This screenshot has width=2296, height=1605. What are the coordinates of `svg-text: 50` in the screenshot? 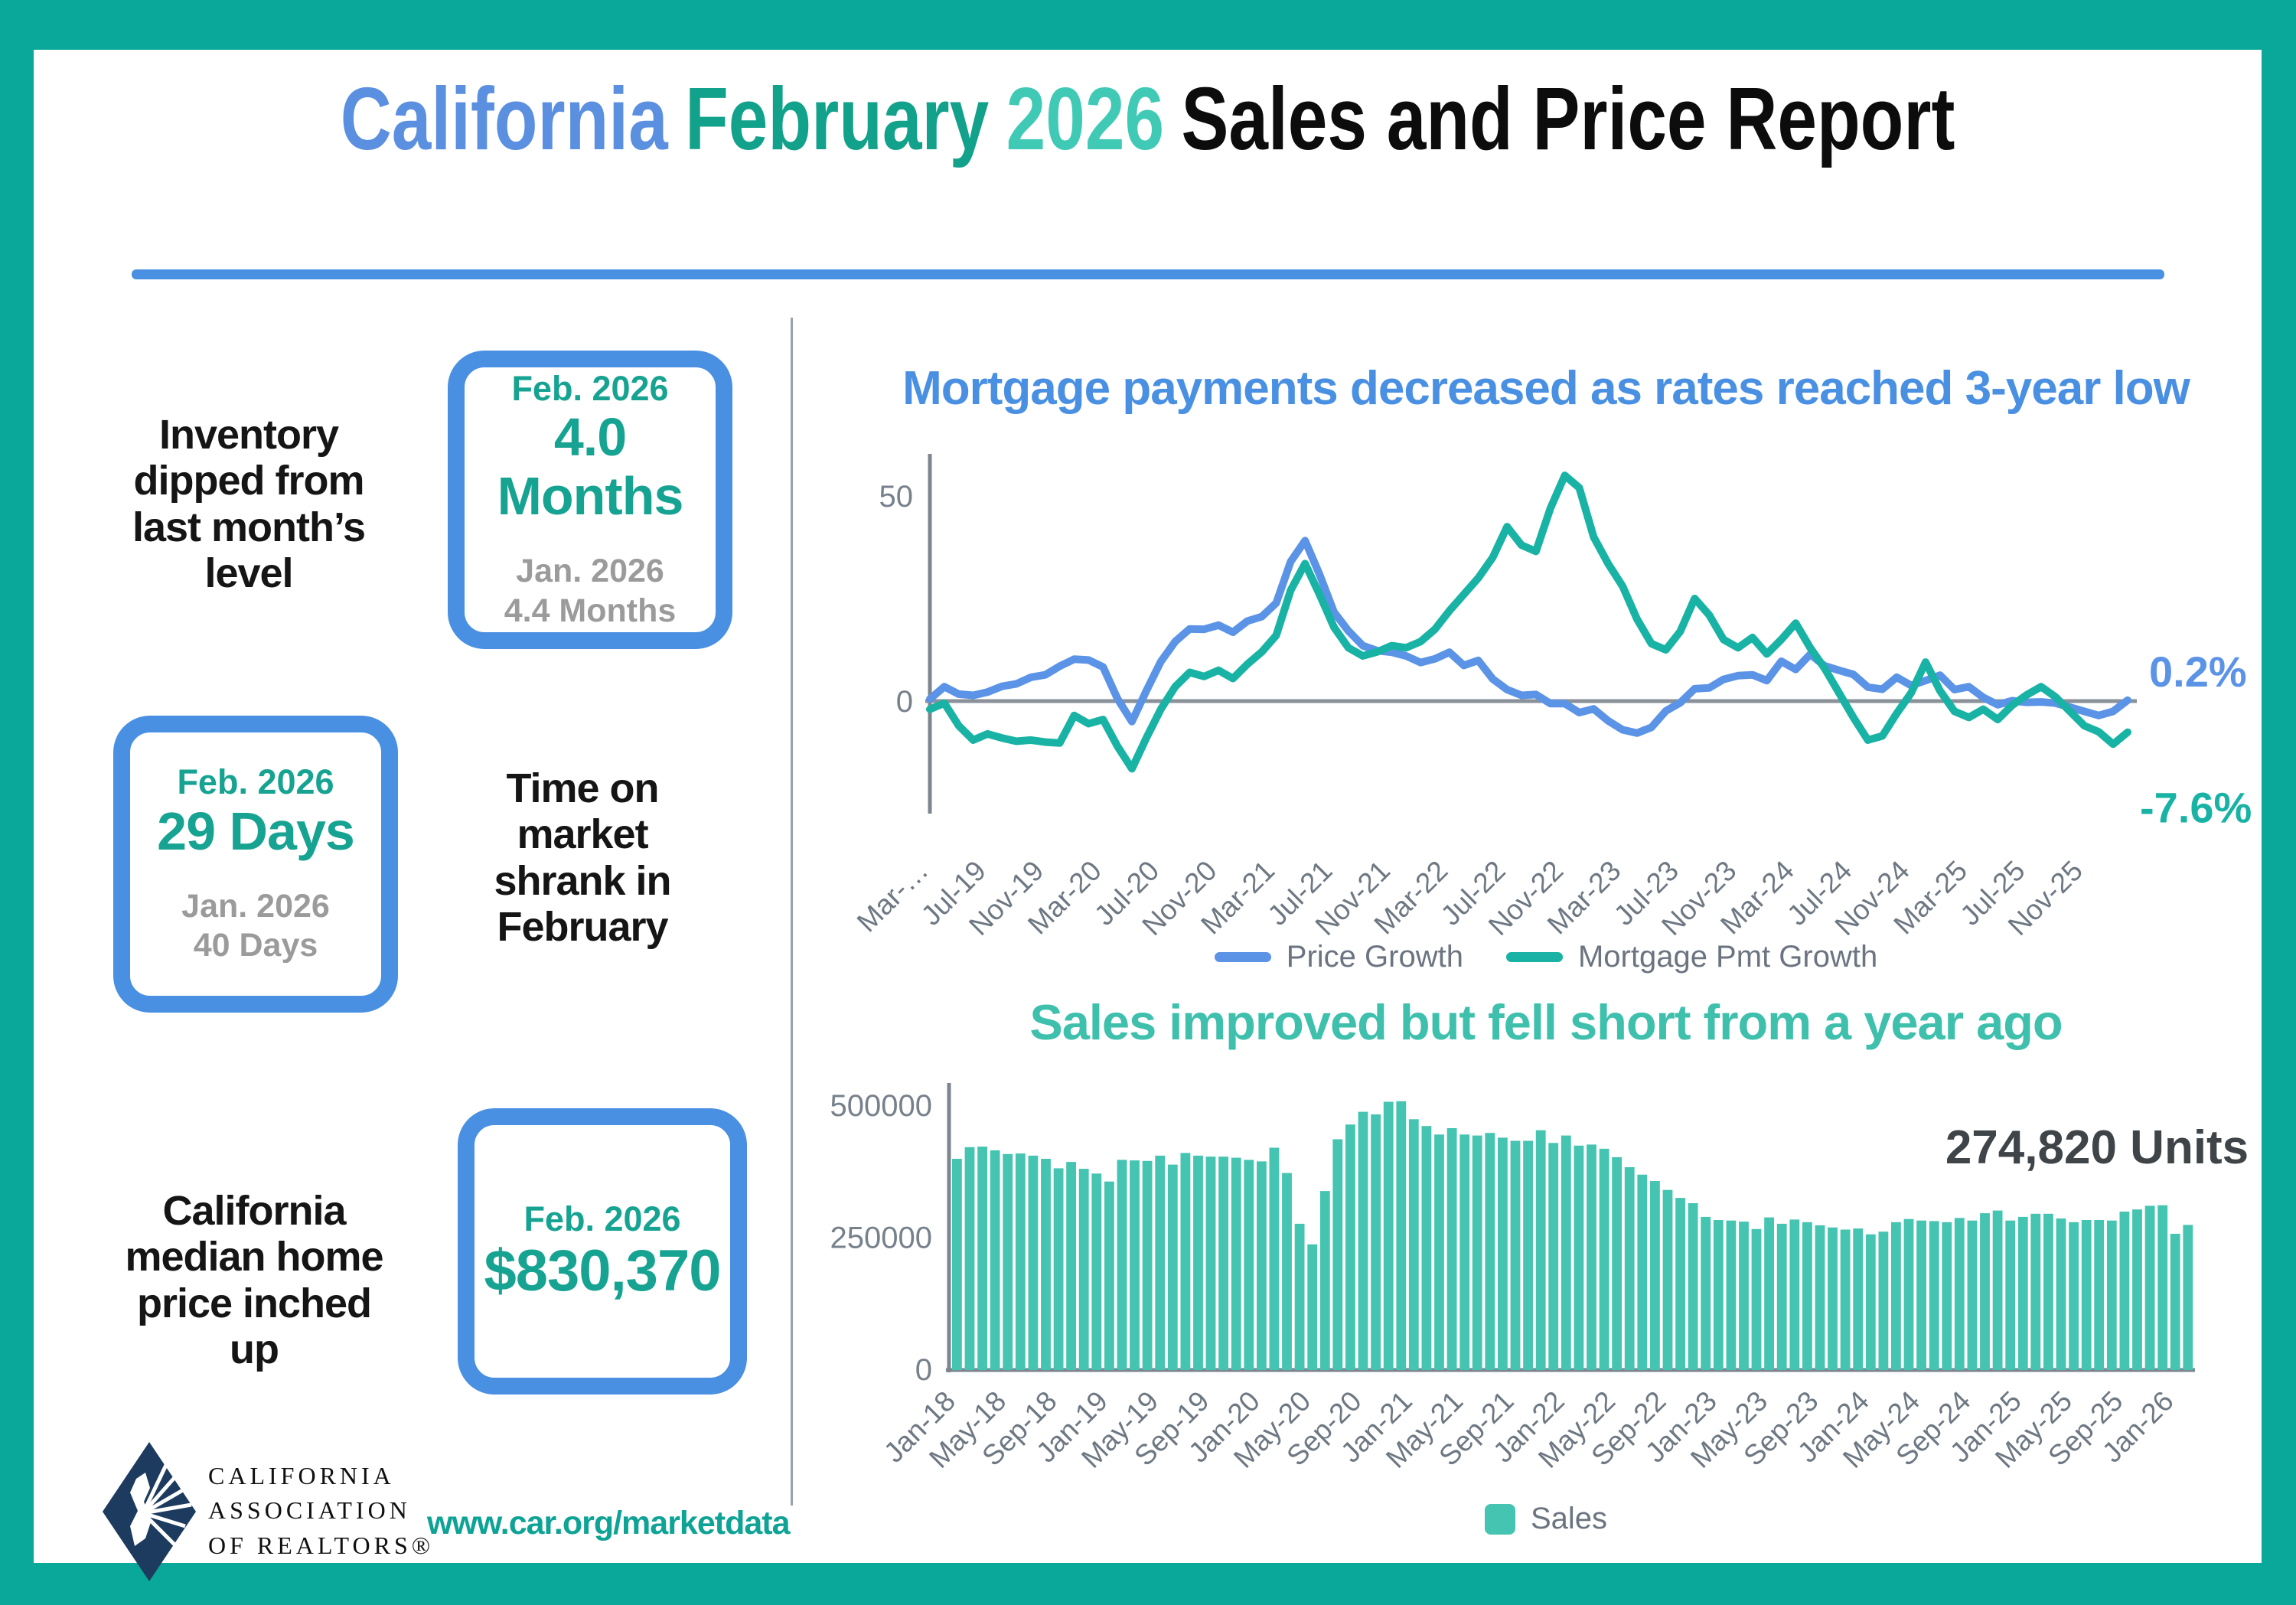 It's located at (896, 497).